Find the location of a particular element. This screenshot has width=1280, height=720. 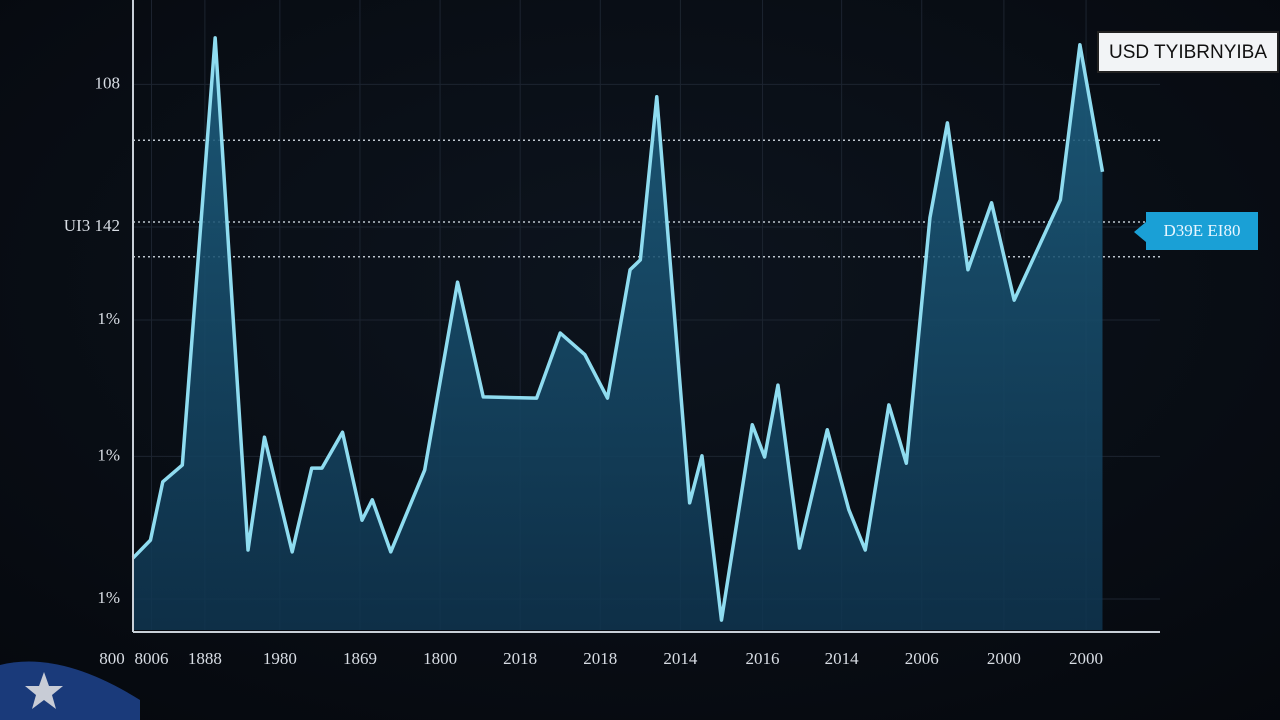

origin-label: 800 is located at coordinates (112, 658).